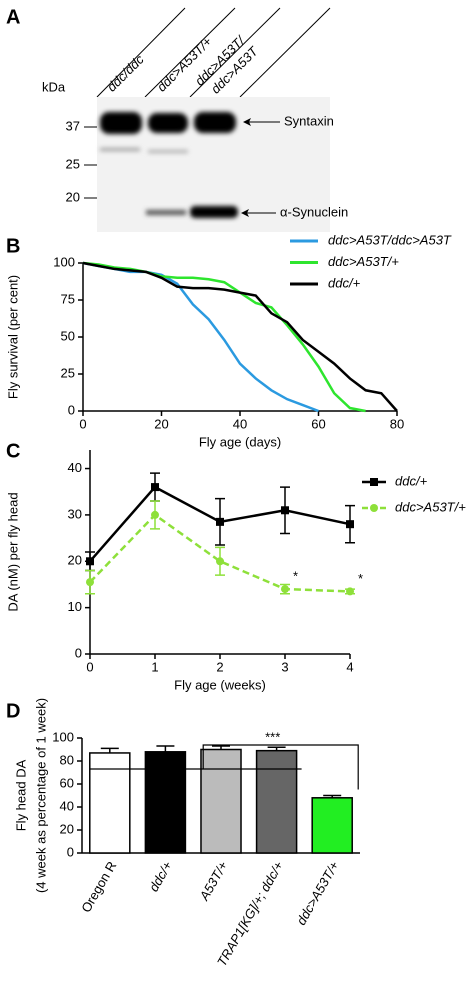 The height and width of the screenshot is (1008, 476). I want to click on x-axis-label: Fly age (days), so click(240, 441).